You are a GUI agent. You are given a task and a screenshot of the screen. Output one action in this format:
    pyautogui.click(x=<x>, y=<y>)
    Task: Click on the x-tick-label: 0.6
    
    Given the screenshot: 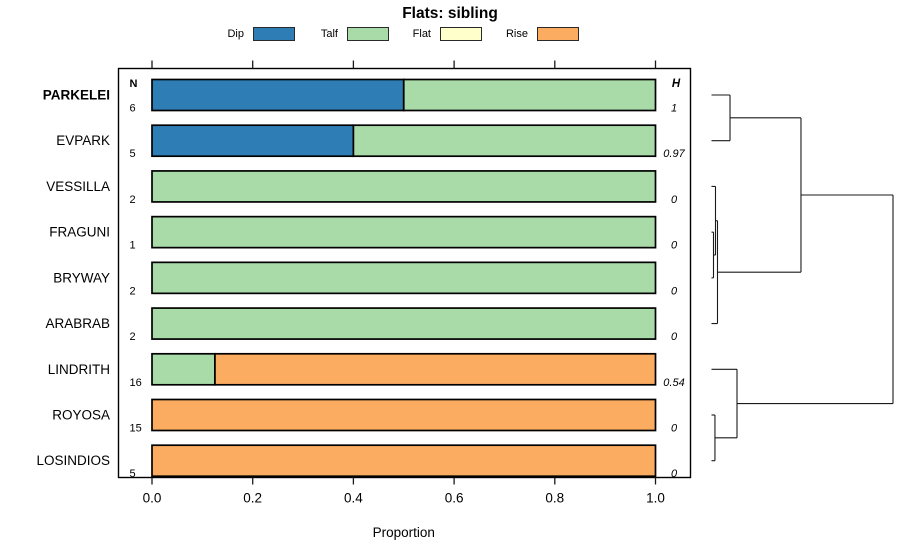 What is the action you would take?
    pyautogui.click(x=454, y=498)
    